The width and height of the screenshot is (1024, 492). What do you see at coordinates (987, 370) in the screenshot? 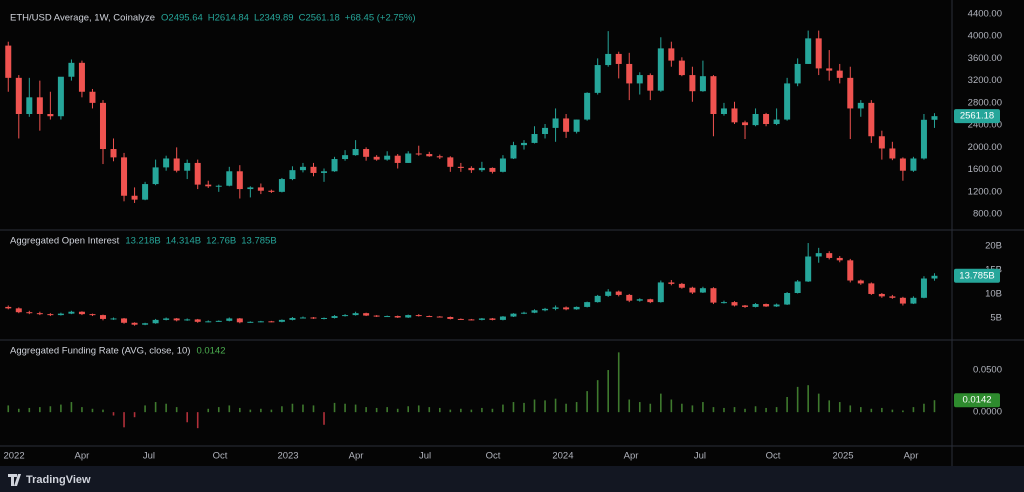
I see `y-tick-label: 0.0500` at bounding box center [987, 370].